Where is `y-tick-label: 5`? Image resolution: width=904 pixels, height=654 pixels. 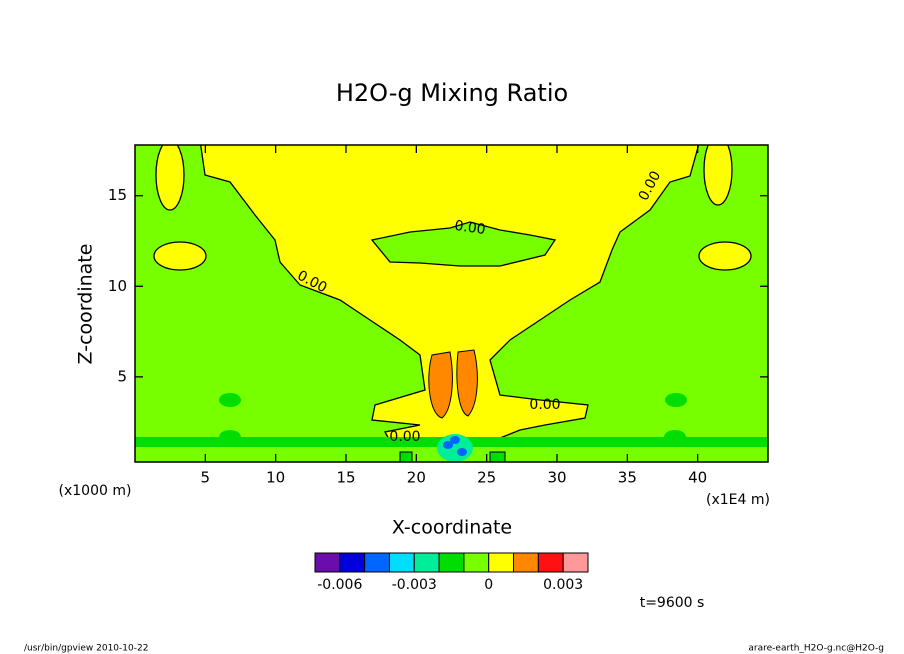 y-tick-label: 5 is located at coordinates (122, 376).